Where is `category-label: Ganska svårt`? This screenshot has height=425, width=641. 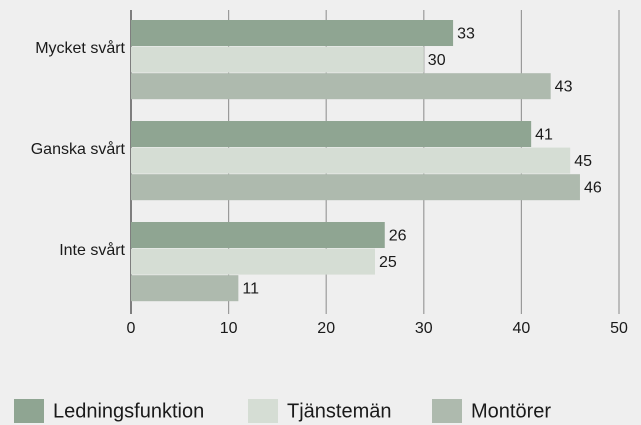 category-label: Ganska svårt is located at coordinates (78, 149).